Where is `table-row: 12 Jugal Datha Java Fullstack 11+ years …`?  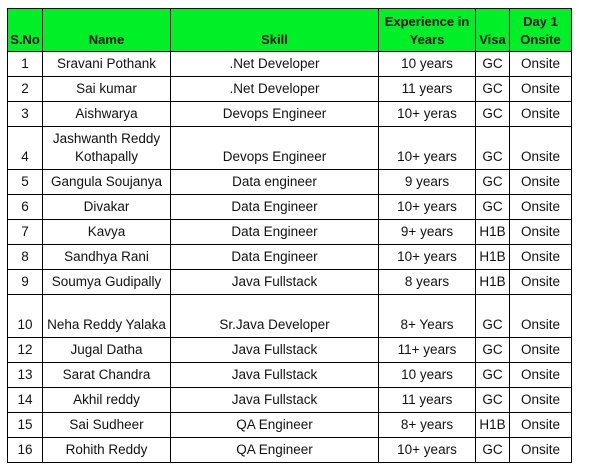 table-row: 12 Jugal Datha Java Fullstack 11+ years … is located at coordinates (289, 350).